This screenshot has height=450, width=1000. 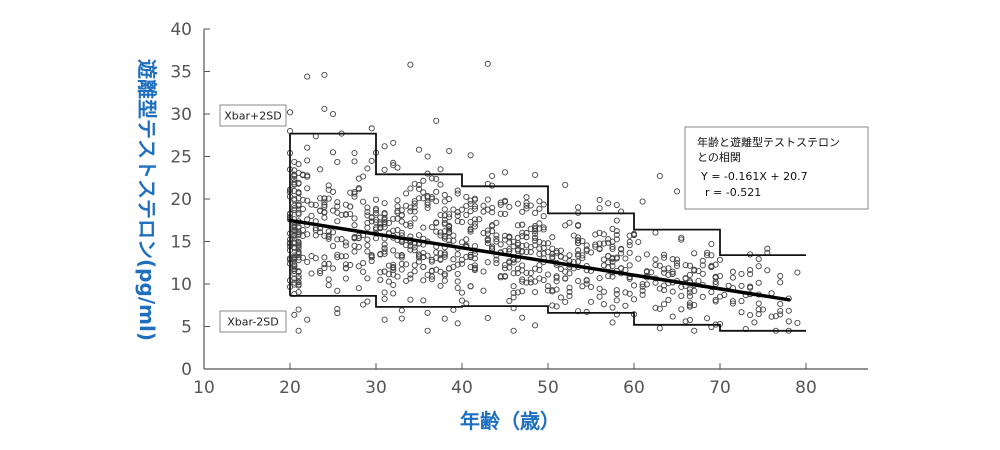 What do you see at coordinates (181, 30) in the screenshot?
I see `y-tick-label: 40` at bounding box center [181, 30].